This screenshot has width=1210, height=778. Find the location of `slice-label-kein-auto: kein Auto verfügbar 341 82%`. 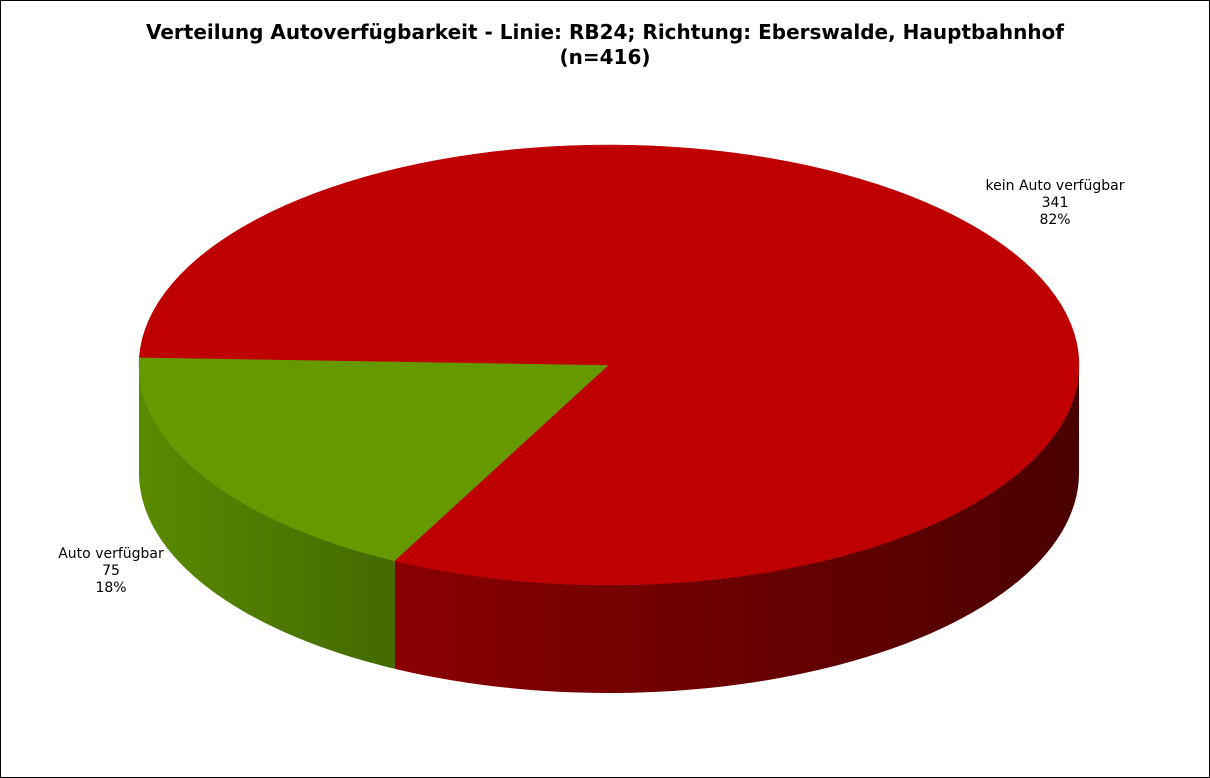

slice-label-kein-auto: kein Auto verfügbar 341 82% is located at coordinates (1055, 203).